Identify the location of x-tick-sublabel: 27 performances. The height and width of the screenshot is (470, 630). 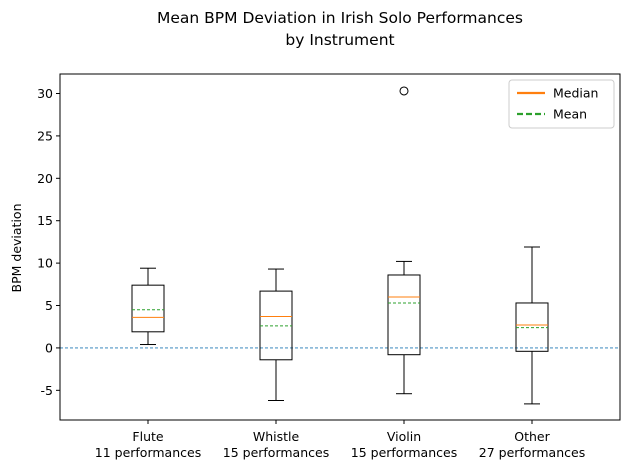
(532, 452).